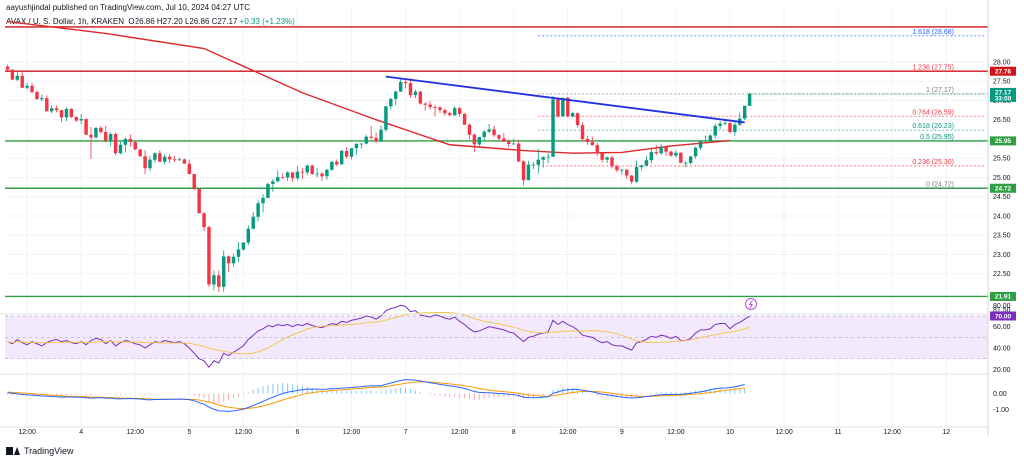  What do you see at coordinates (933, 112) in the screenshot?
I see `fib-level-label: 0.764 (26.59)` at bounding box center [933, 112].